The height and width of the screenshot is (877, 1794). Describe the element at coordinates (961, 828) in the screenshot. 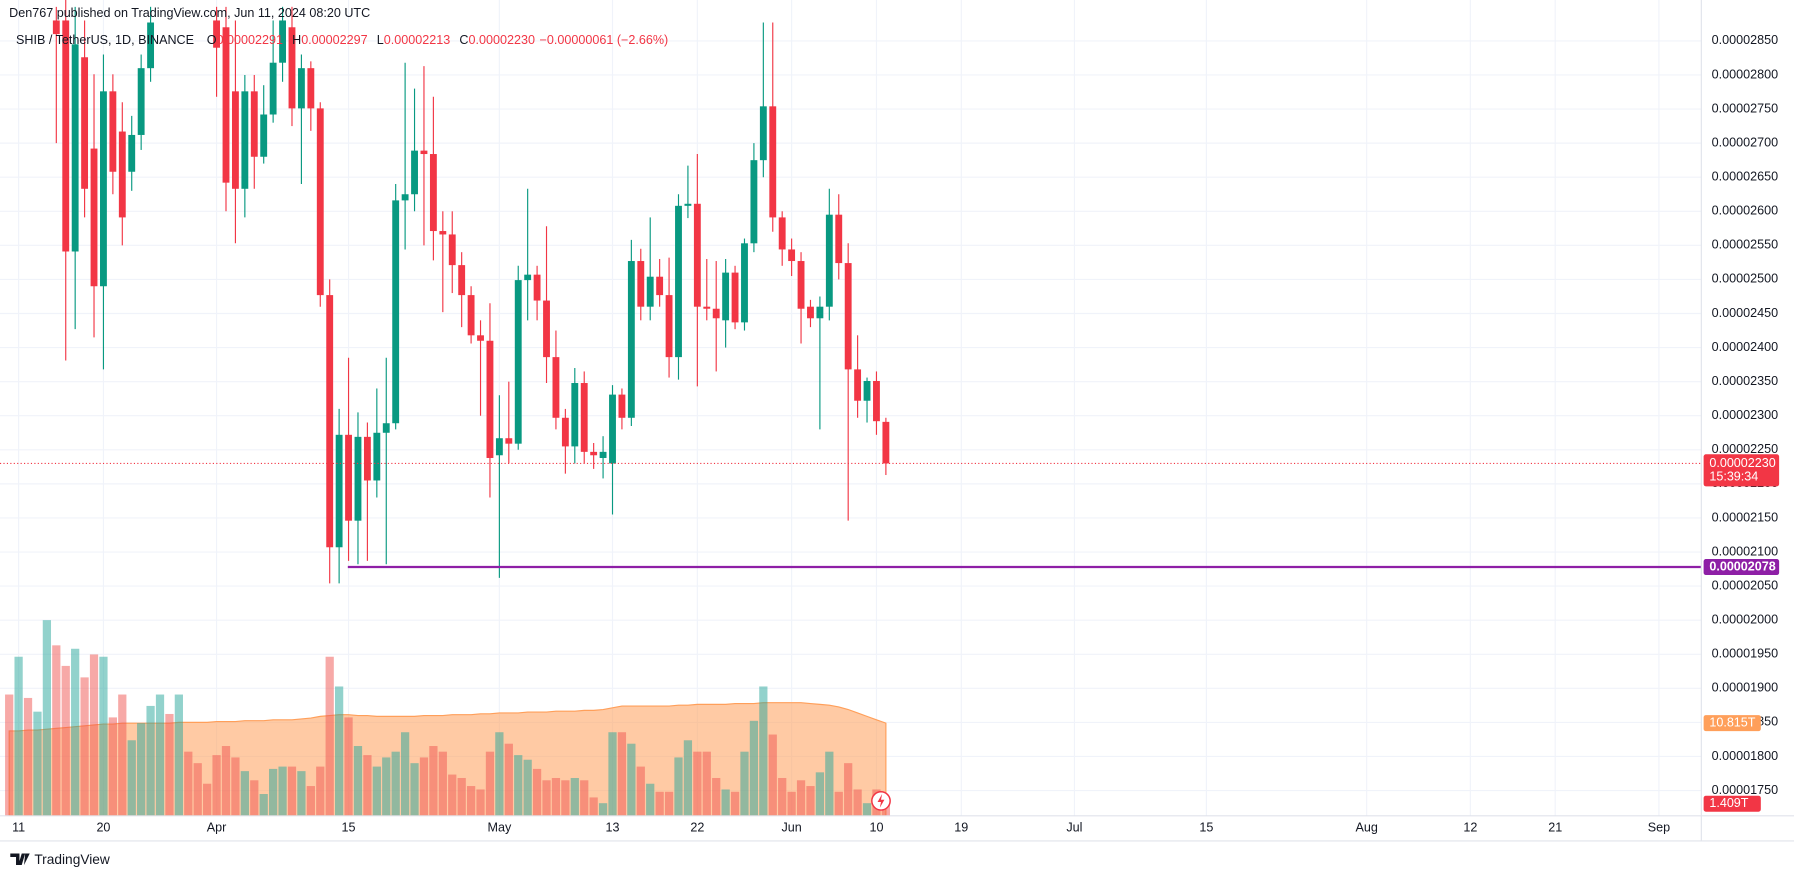

I see `x-tick-label: 19` at that location.